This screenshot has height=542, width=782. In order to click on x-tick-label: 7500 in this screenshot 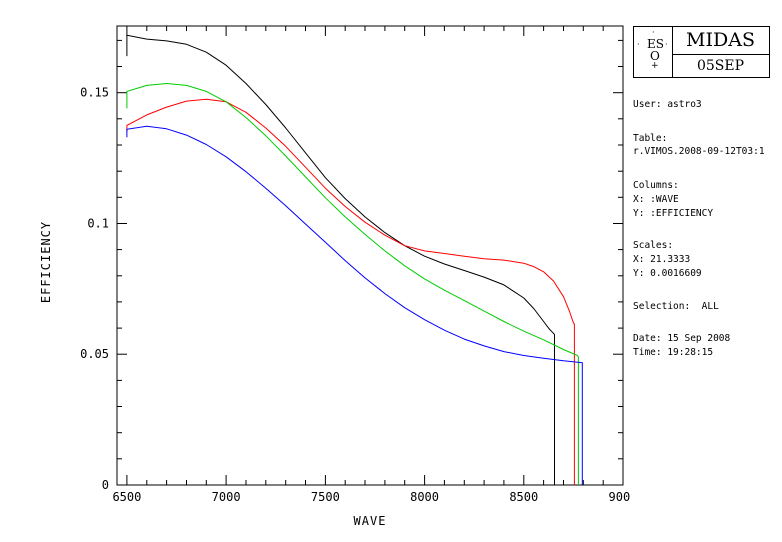, I will do `click(325, 497)`.